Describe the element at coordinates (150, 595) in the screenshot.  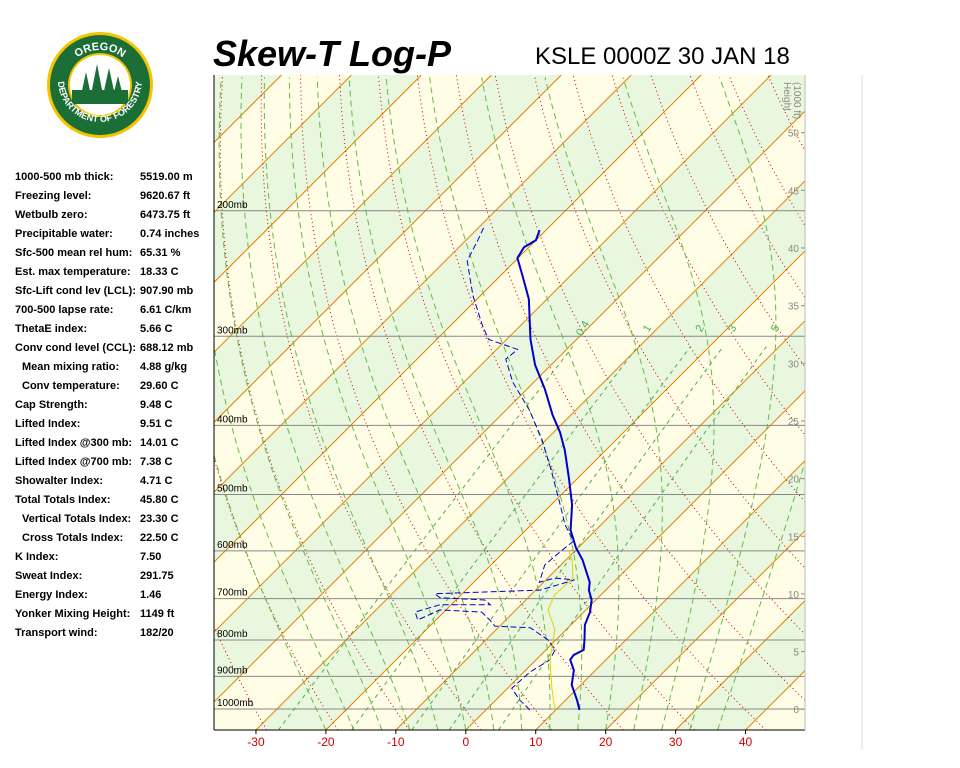
I see `stat-value: 1.46` at that location.